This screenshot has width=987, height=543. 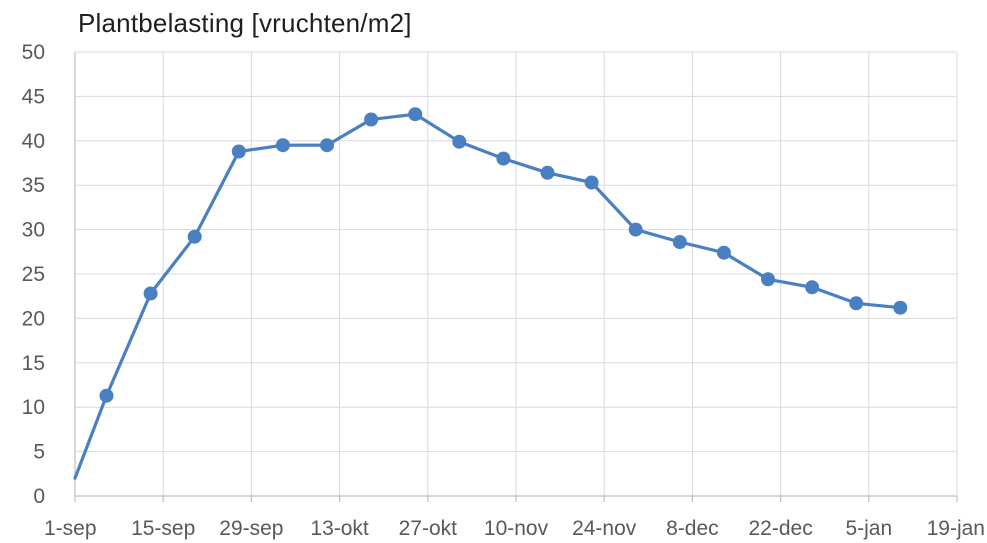 I want to click on y-tick-label: 20, so click(x=33, y=318).